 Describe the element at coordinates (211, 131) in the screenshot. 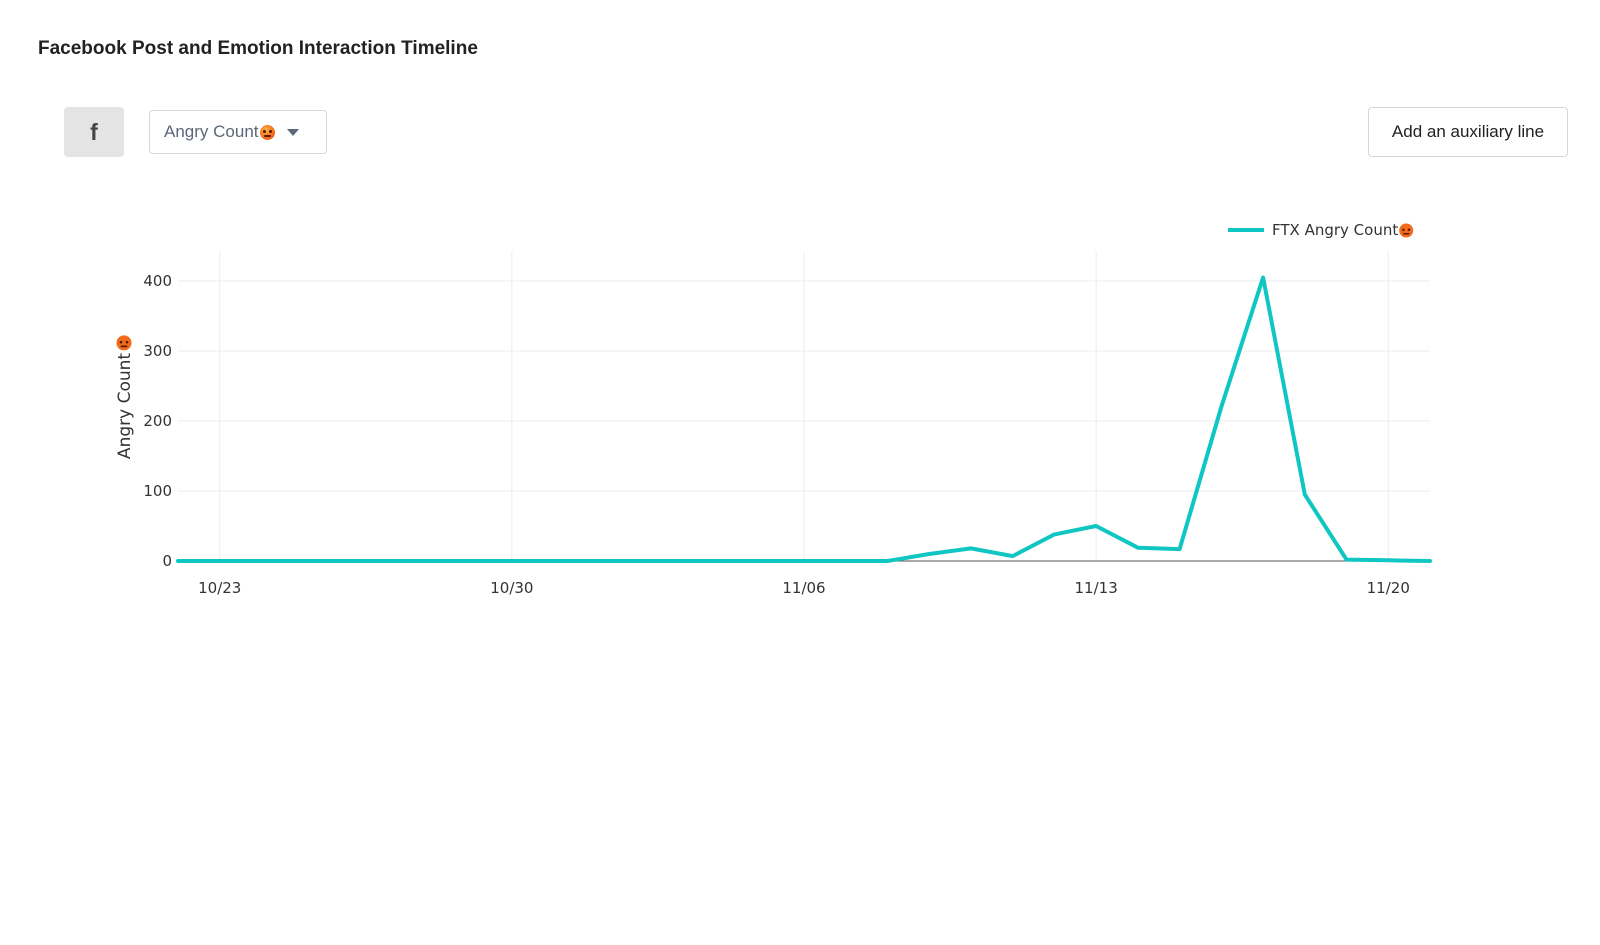

I see `metric-select-label: Angry Count` at that location.